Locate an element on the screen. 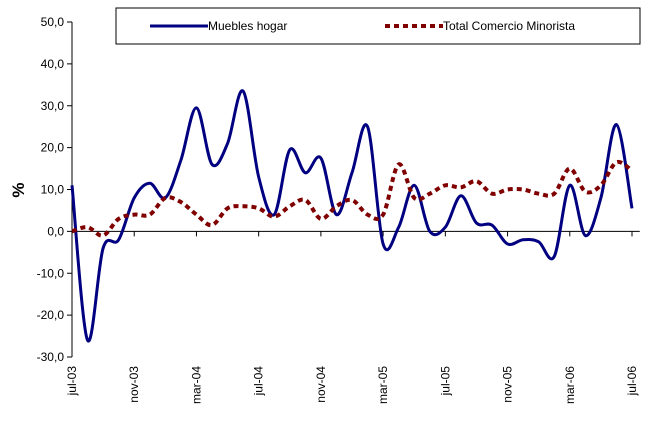 The image size is (654, 424). x-tick-label: mar-05 is located at coordinates (383, 385).